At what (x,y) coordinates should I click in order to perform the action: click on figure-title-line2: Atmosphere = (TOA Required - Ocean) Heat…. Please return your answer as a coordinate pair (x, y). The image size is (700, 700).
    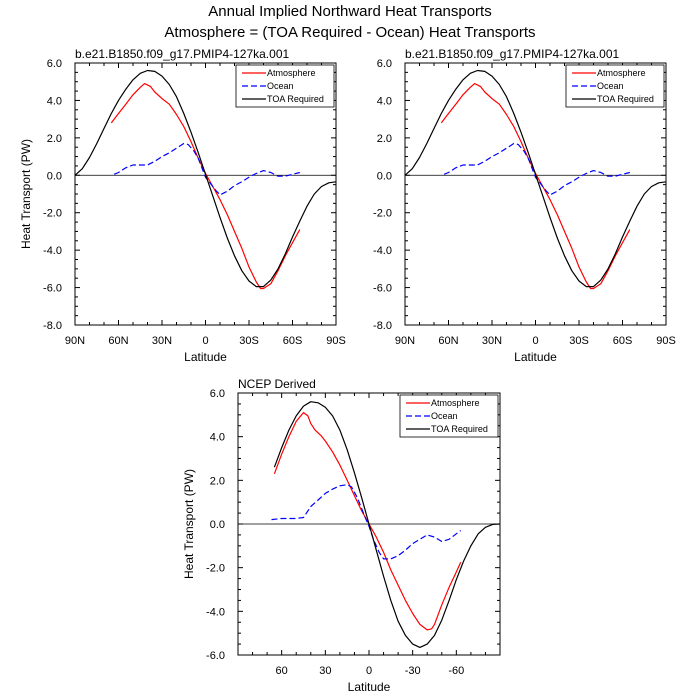
    Looking at the image, I should click on (349, 32).